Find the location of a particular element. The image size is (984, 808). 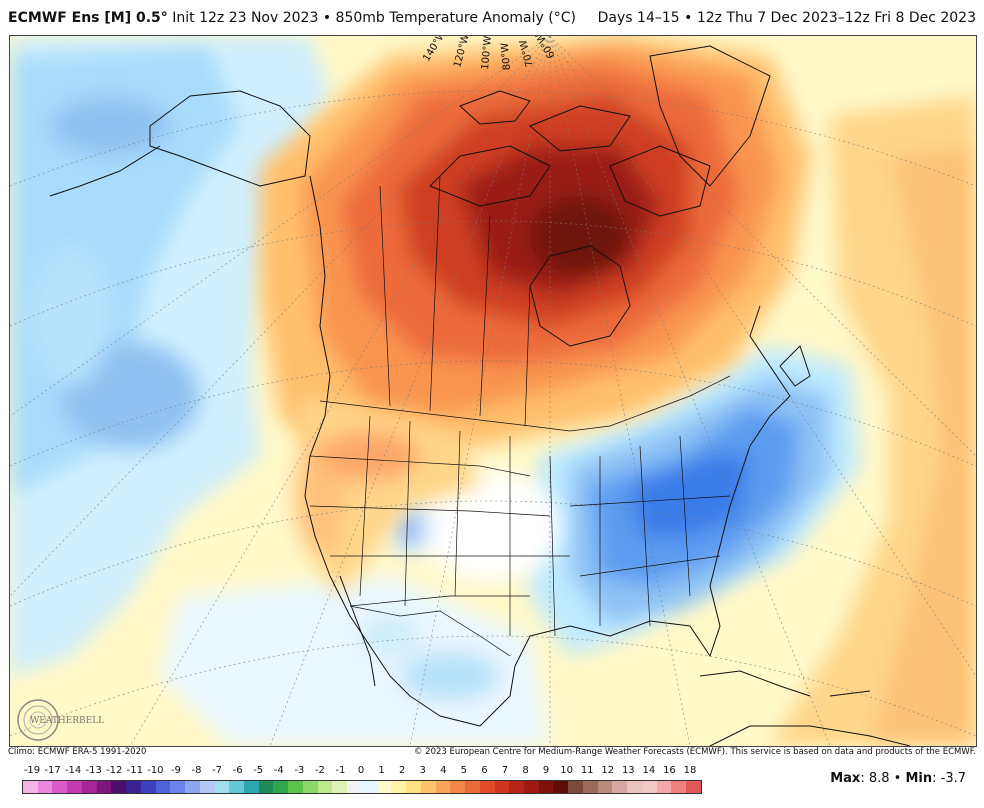

colorbar-label: -19 is located at coordinates (32, 770).